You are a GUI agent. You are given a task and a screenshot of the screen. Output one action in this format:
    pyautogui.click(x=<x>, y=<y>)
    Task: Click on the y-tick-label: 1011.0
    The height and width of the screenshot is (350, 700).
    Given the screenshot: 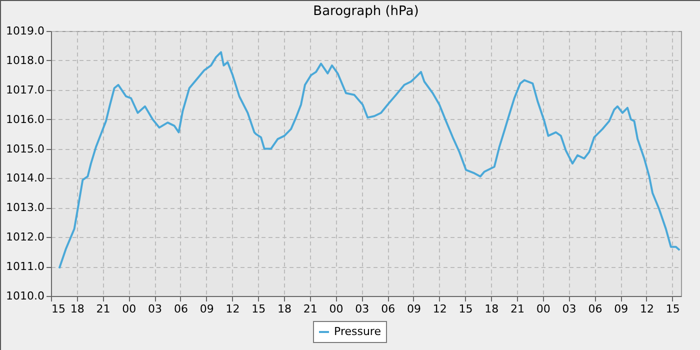 What is the action you would take?
    pyautogui.click(x=25, y=267)
    